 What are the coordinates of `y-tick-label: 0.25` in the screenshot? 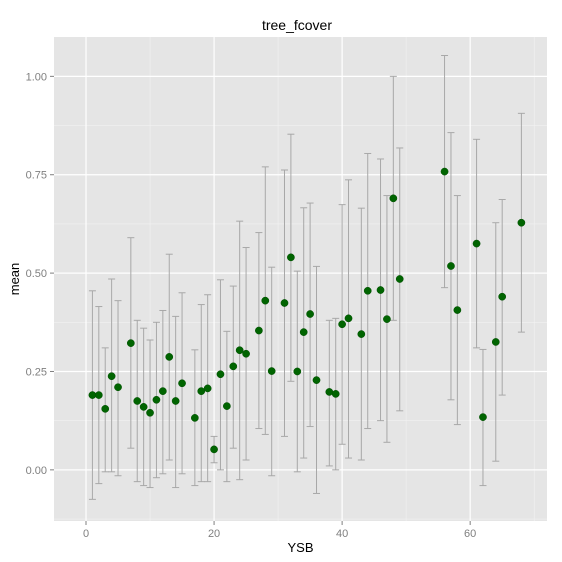 It's located at (36, 372).